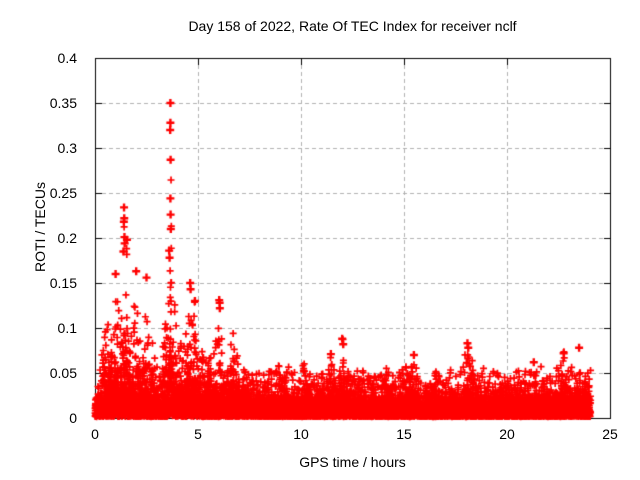 This screenshot has height=480, width=640. Describe the element at coordinates (610, 434) in the screenshot. I see `x-tick-label: 25` at that location.